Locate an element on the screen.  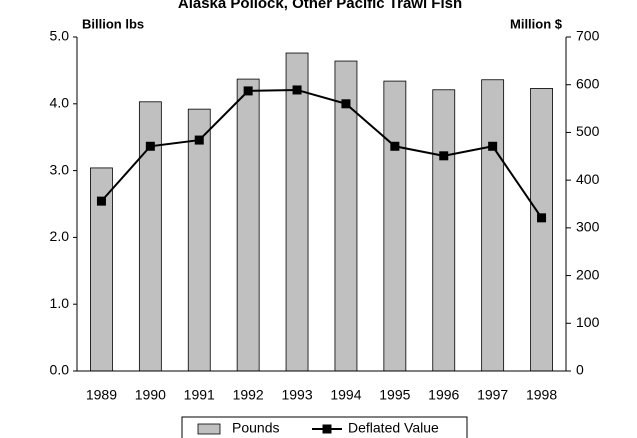
x-tick-label: 1997 is located at coordinates (492, 395).